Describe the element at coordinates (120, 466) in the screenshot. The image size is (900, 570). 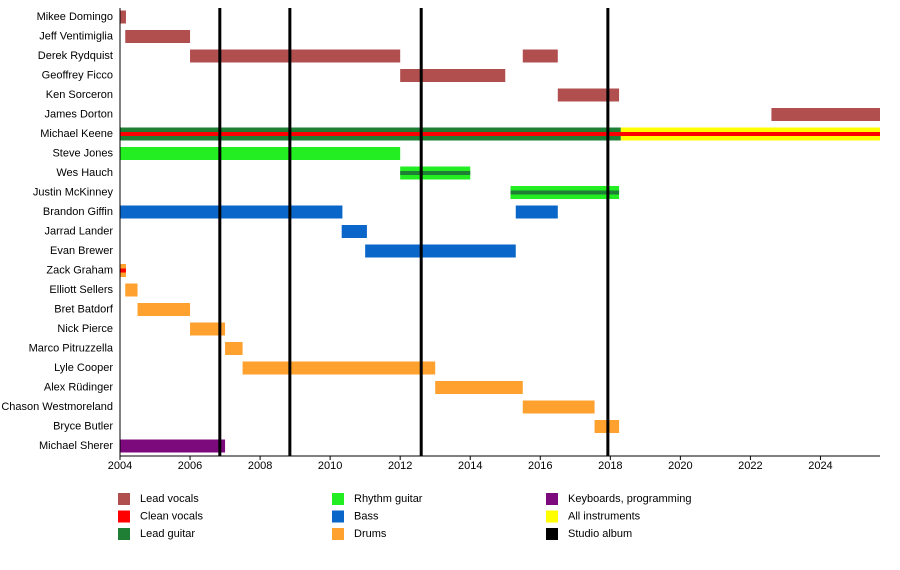
I see `x-tick-label: 2004` at that location.